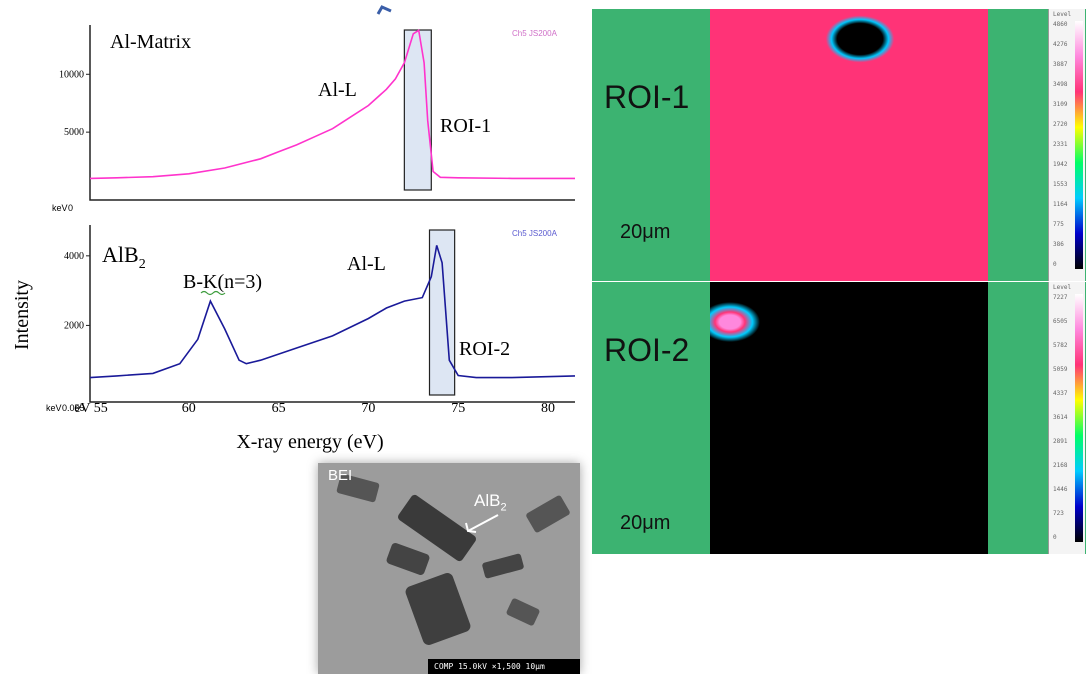  I want to click on roi-1-map-label: ROI-1, so click(647, 97).